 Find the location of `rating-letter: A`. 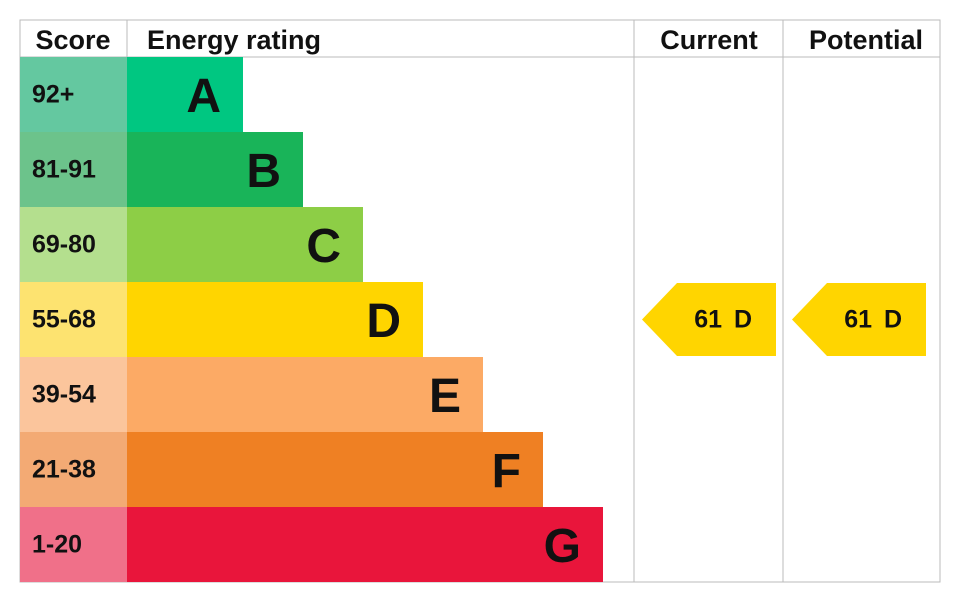

rating-letter: A is located at coordinates (203, 96).